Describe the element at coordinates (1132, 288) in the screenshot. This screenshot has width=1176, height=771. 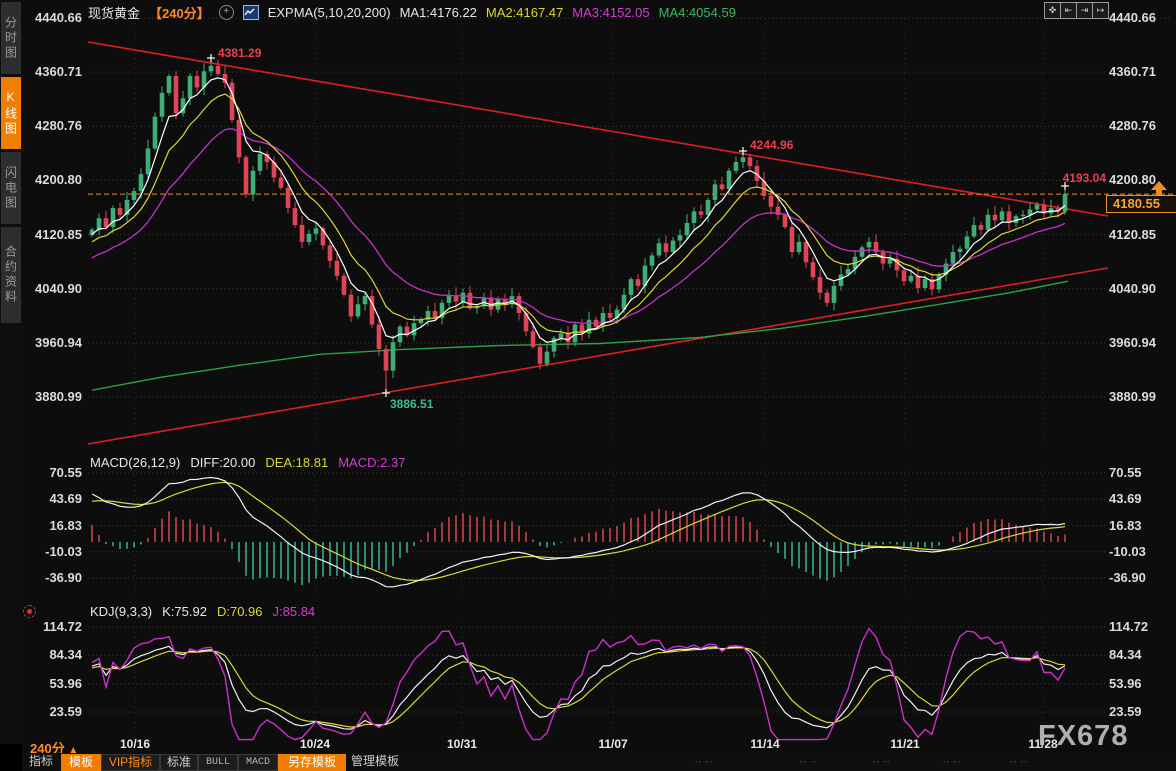
I see `price-axis-label-right: 4040.90` at that location.